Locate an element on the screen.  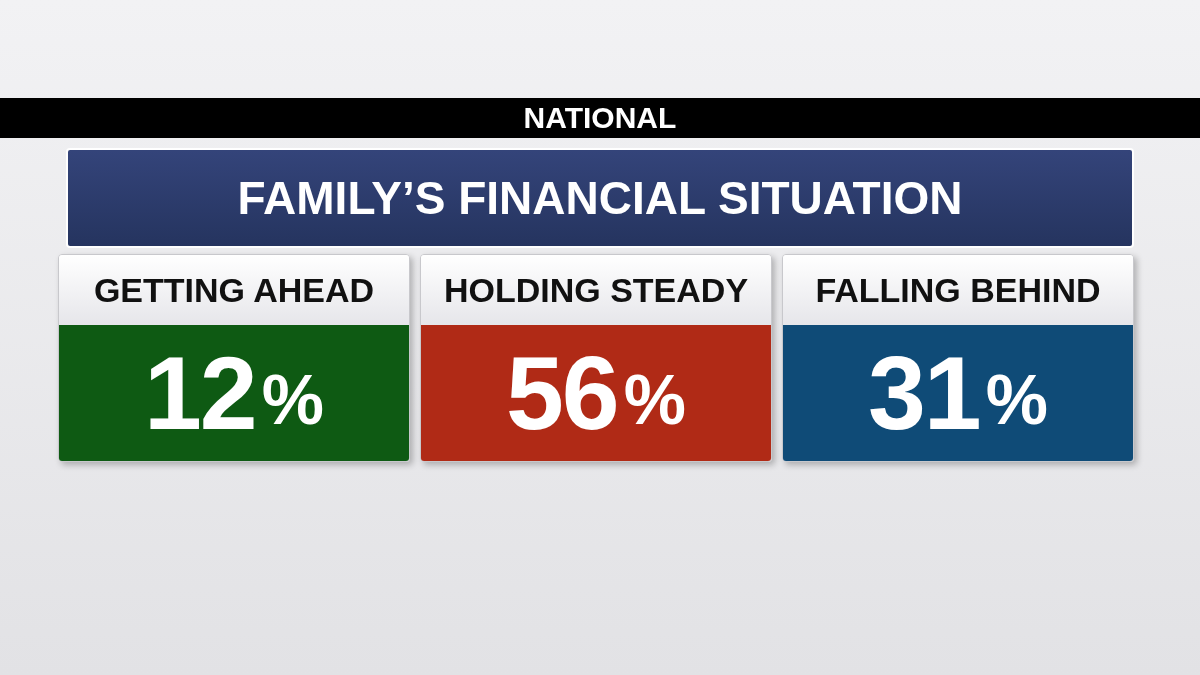
data-label: 31% is located at coordinates (958, 393).